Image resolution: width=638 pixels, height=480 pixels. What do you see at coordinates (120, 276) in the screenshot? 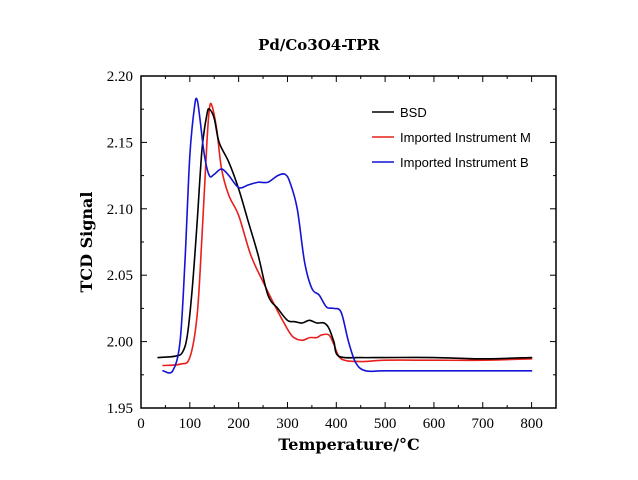
I see `y-tick-label: 2.05` at bounding box center [120, 276].